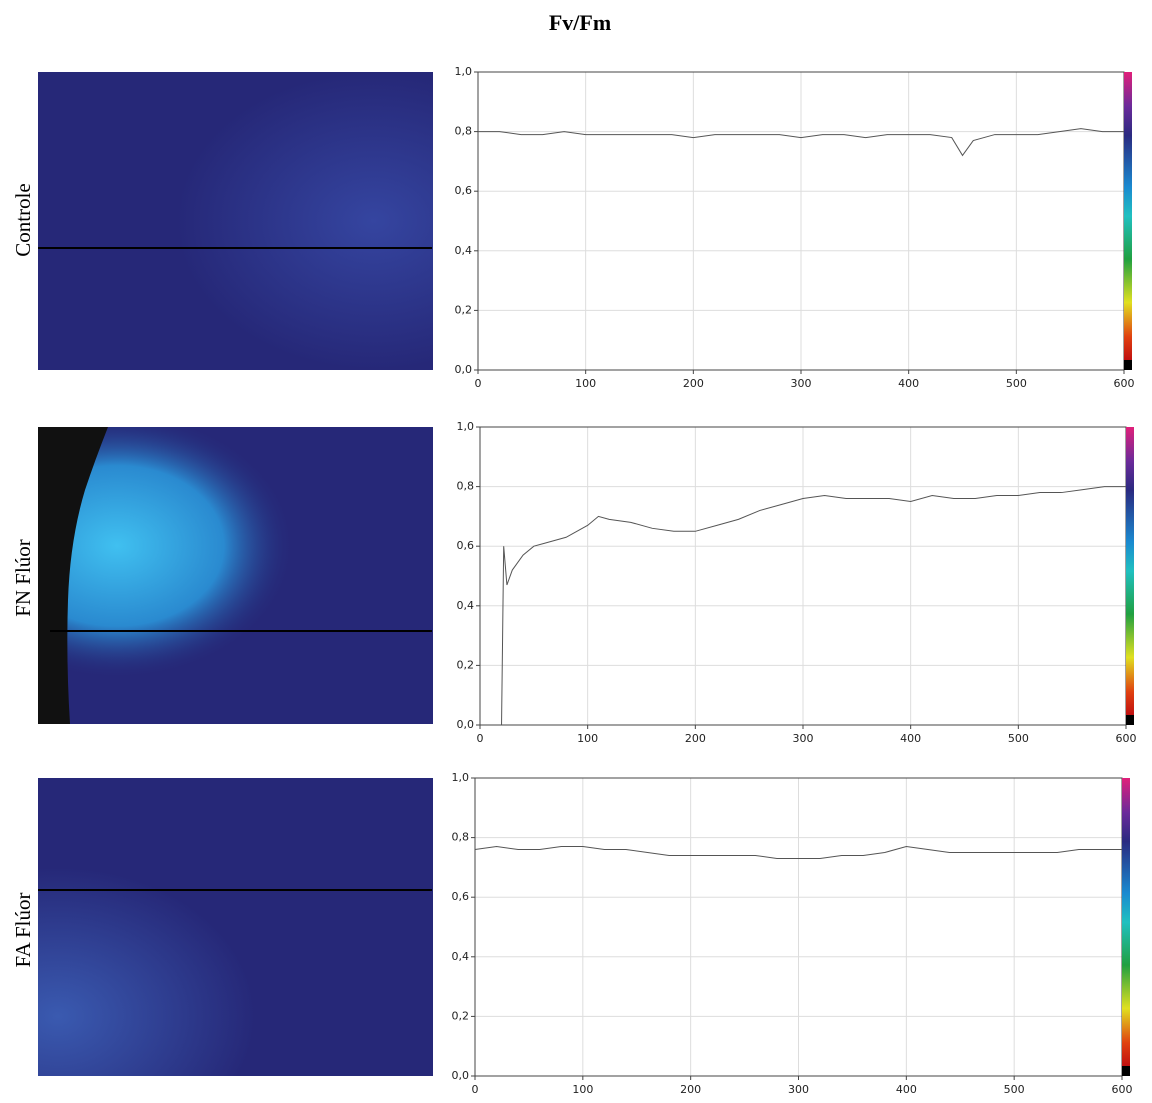 The height and width of the screenshot is (1103, 1152). What do you see at coordinates (23, 930) in the screenshot?
I see `row-label: FA Flúor` at bounding box center [23, 930].